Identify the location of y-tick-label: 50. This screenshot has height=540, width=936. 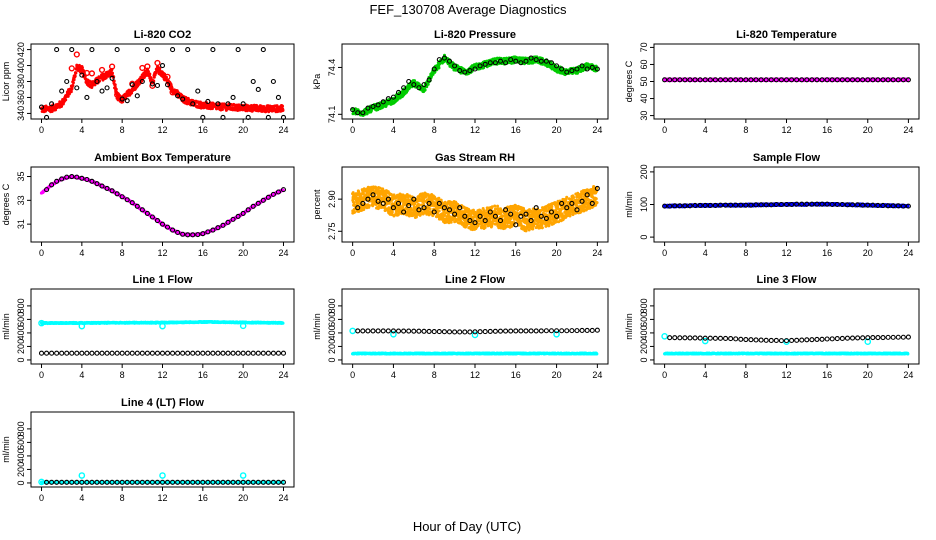
(644, 81).